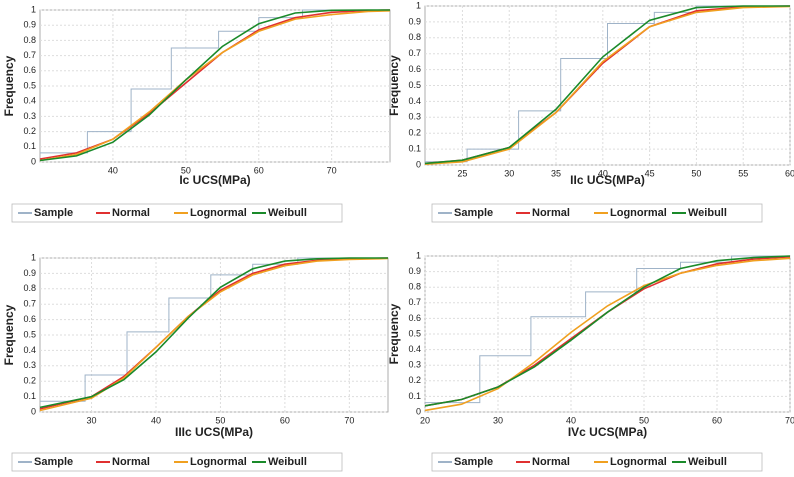 The image size is (794, 477). Describe the element at coordinates (650, 173) in the screenshot. I see `x-tick-label: 45` at that location.